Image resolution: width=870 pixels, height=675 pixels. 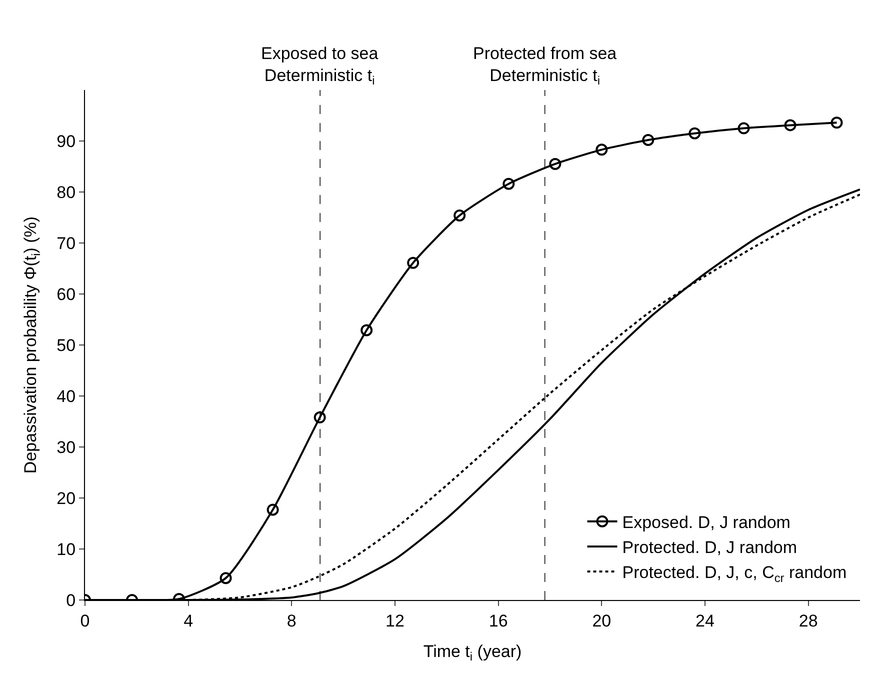 I want to click on y-tick-label: 10, so click(x=66, y=549).